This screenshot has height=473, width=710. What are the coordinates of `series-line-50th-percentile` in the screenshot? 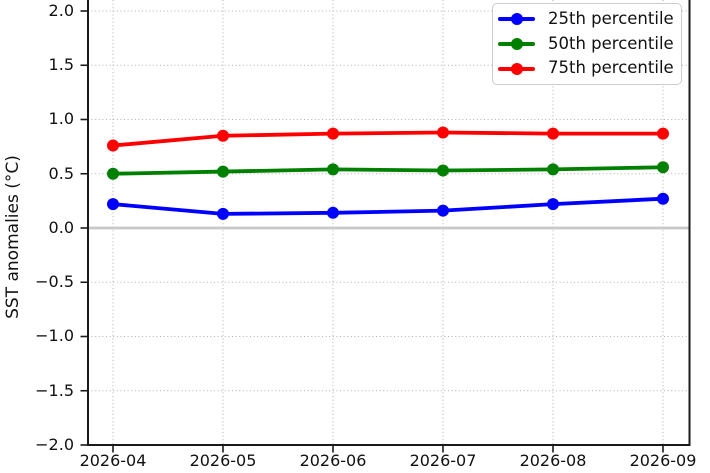 It's located at (388, 170).